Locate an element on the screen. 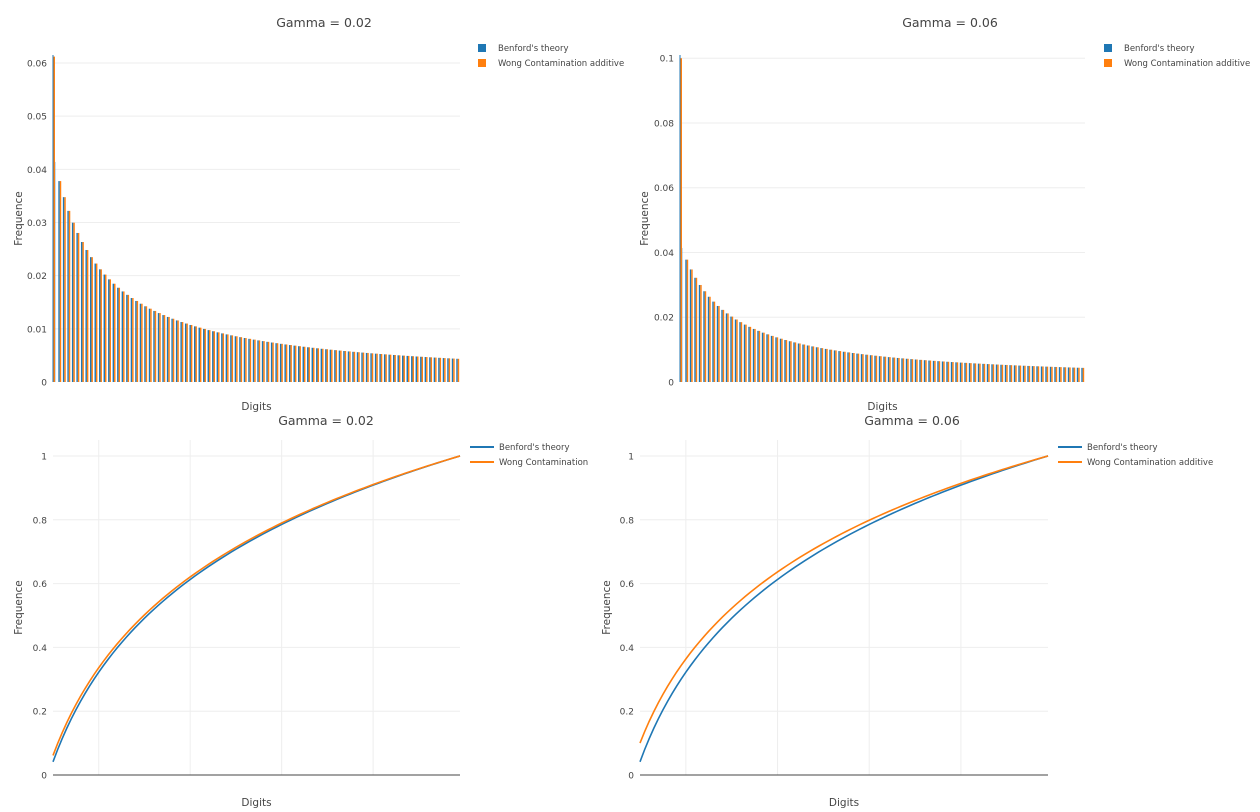 The width and height of the screenshot is (1260, 812). y-tick-label: 0.06 is located at coordinates (664, 189).